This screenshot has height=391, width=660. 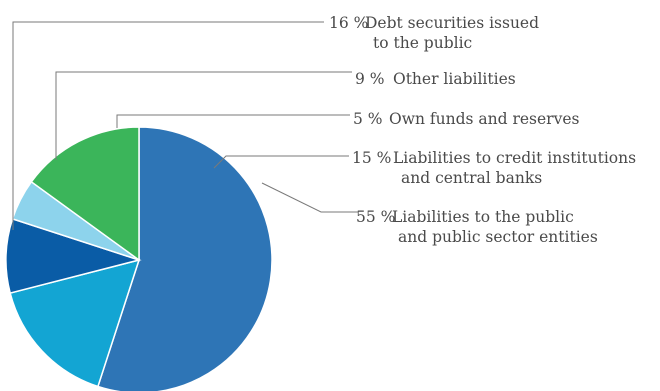 What do you see at coordinates (454, 79) in the screenshot?
I see `slice-name-label-2-line-0: Other liabilities` at bounding box center [454, 79].